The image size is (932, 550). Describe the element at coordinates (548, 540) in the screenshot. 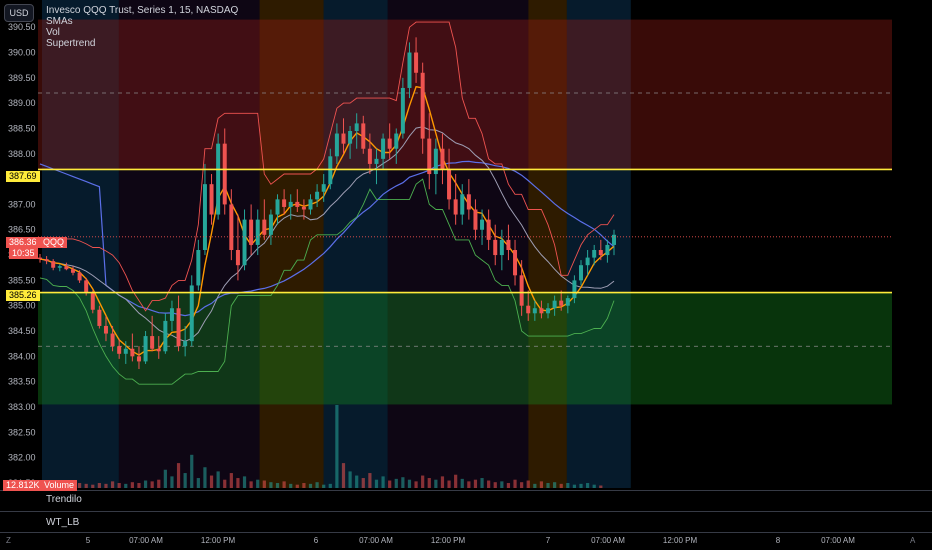

I see `time-tick-label: 7` at that location.